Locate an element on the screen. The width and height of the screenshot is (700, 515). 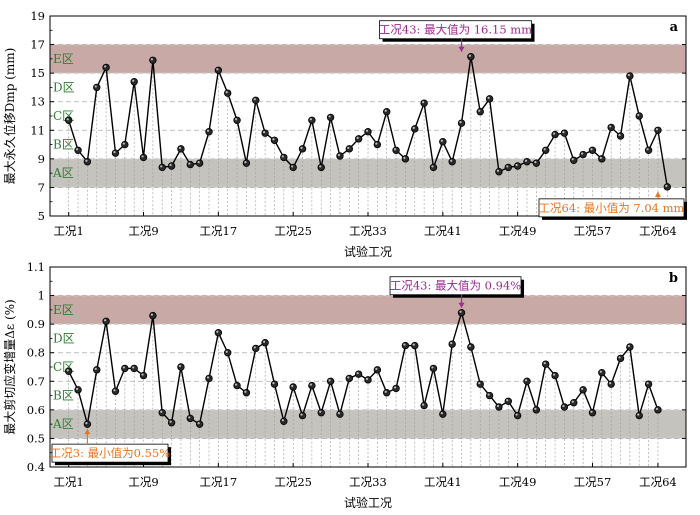
zone-label-E区: E区 is located at coordinates (63, 59).